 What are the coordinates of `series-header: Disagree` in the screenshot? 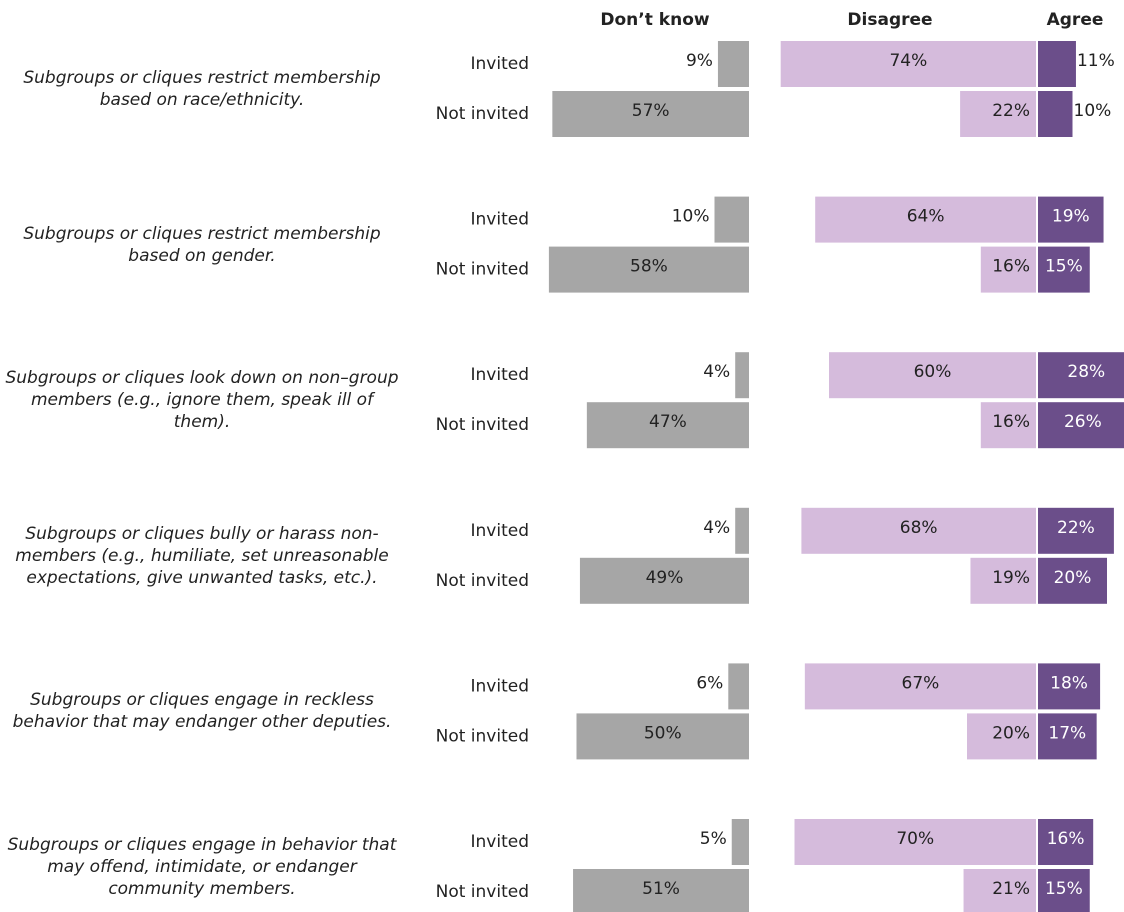 It's located at (889, 20).